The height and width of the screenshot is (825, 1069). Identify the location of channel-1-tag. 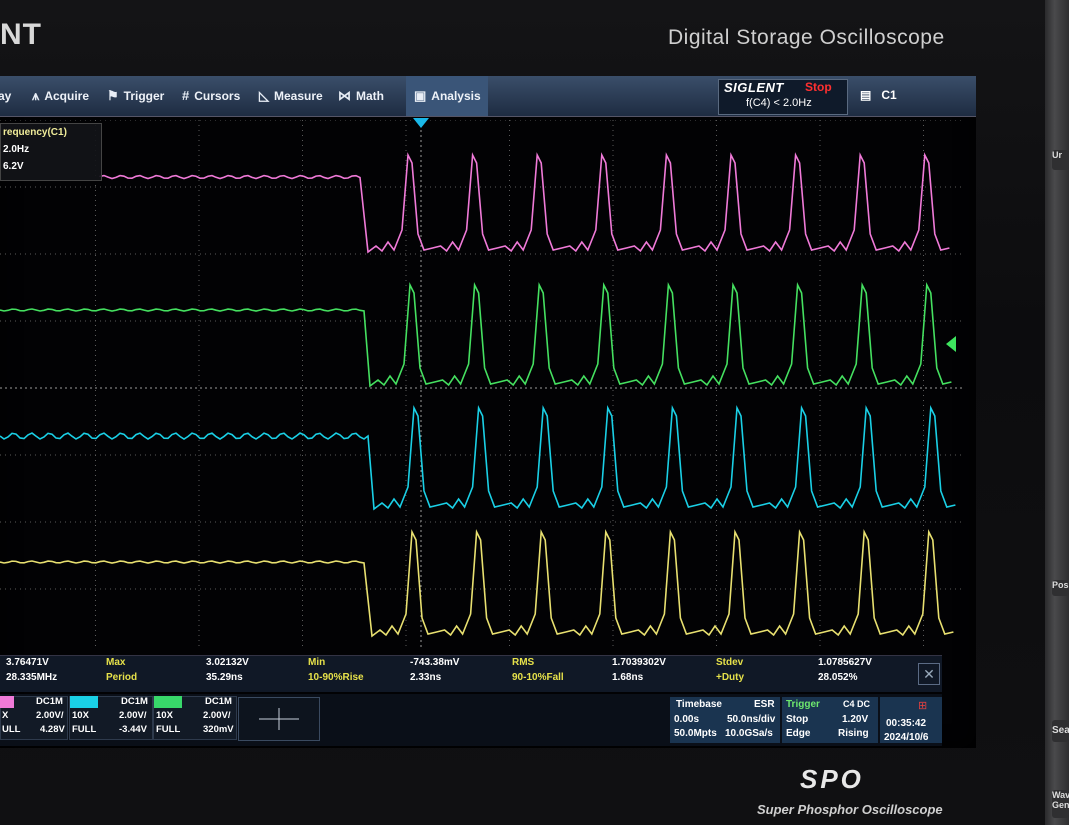
(7, 702).